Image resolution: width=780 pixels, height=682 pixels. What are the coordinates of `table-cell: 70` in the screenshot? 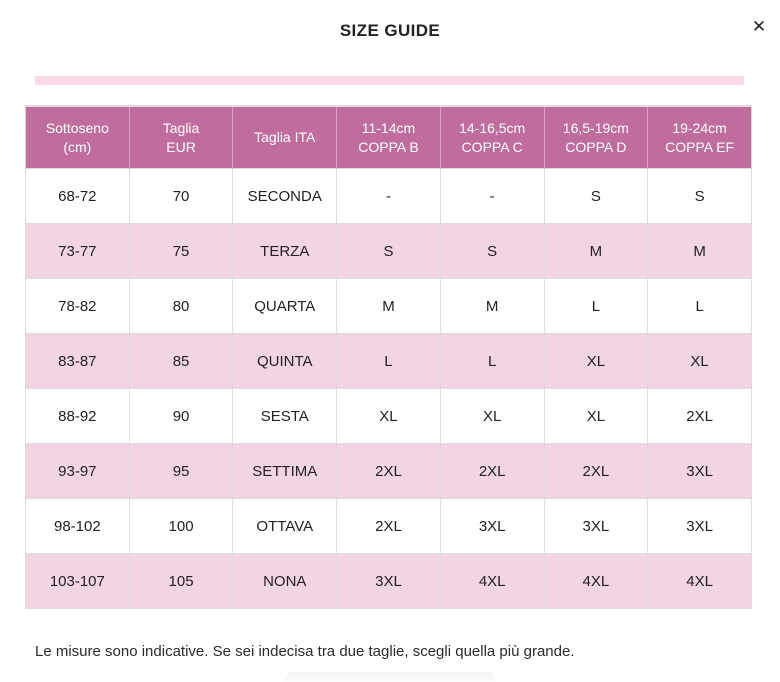 It's located at (181, 196).